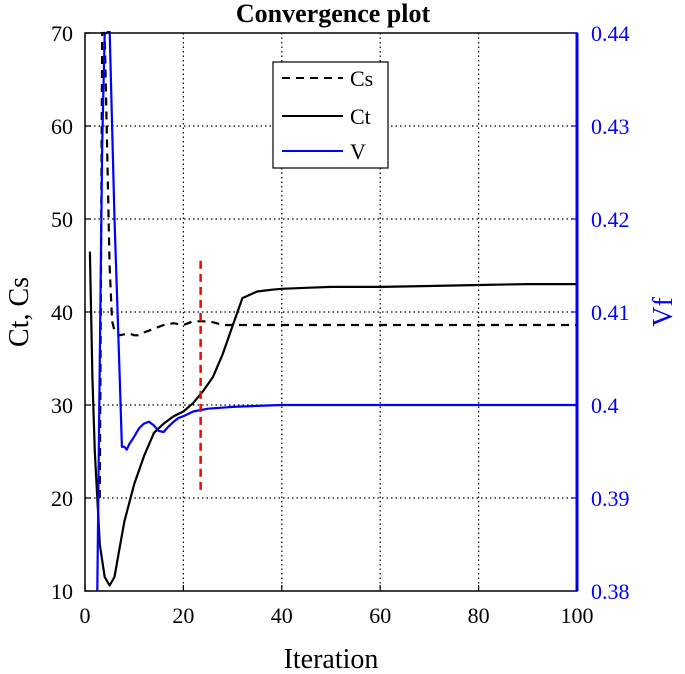  Describe the element at coordinates (610, 126) in the screenshot. I see `y-tick-label-right: 0.43` at that location.